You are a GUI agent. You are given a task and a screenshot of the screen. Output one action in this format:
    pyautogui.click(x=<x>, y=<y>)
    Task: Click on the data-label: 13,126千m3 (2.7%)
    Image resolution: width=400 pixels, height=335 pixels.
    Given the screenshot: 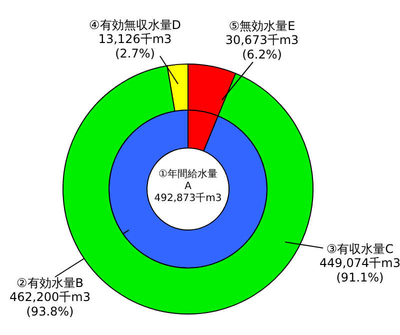 What is the action you would take?
    pyautogui.click(x=135, y=46)
    